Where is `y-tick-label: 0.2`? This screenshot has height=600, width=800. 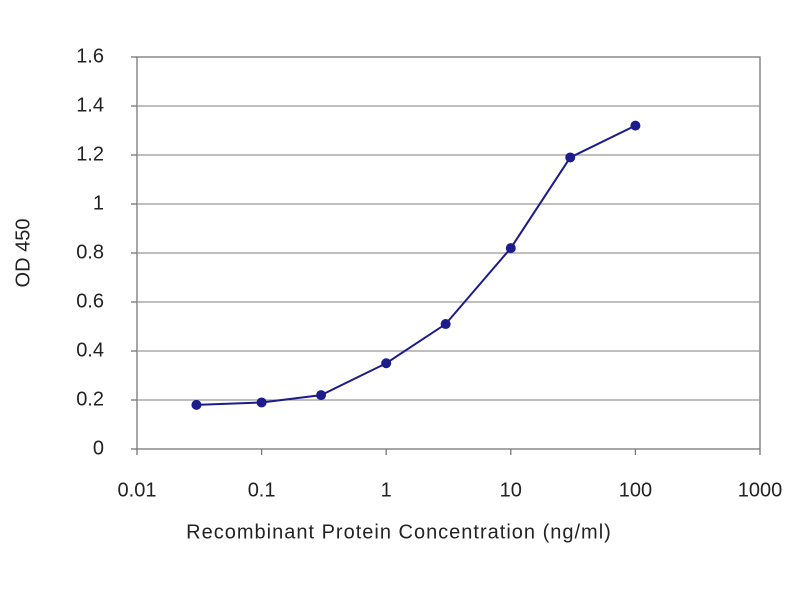
y-tick-label: 0.2 is located at coordinates (90, 399).